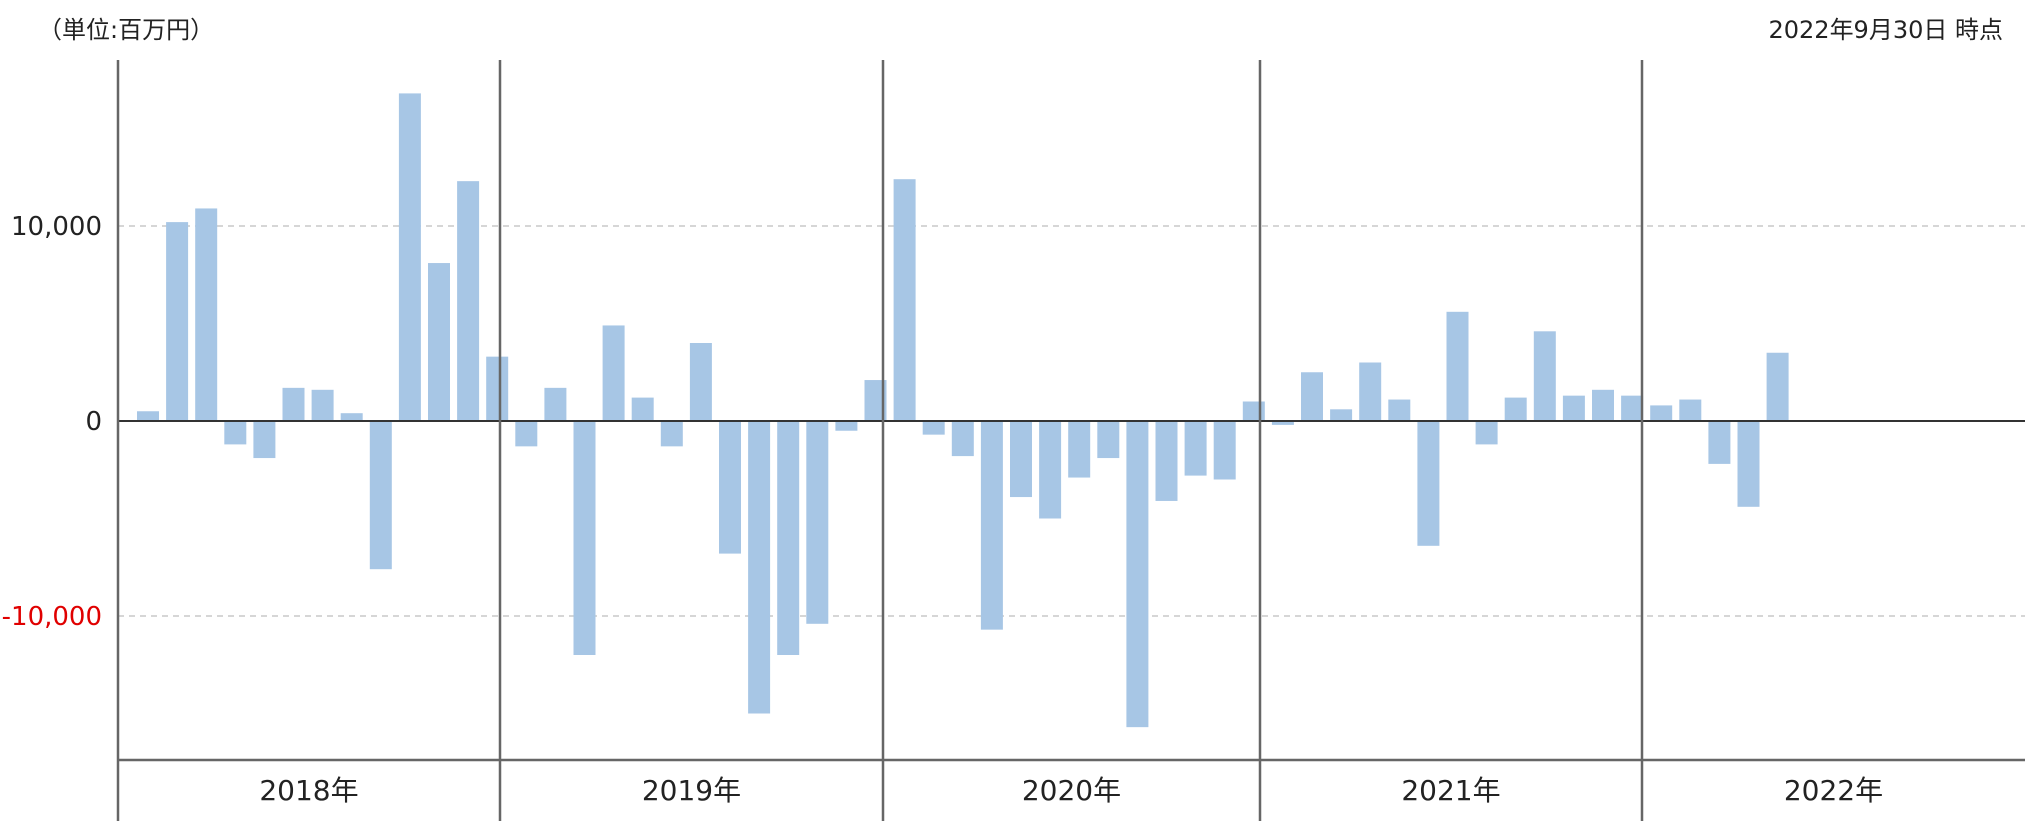 Image resolution: width=2025 pixels, height=821 pixels. Describe the element at coordinates (93, 422) in the screenshot. I see `y-tick-label: 0` at that location.